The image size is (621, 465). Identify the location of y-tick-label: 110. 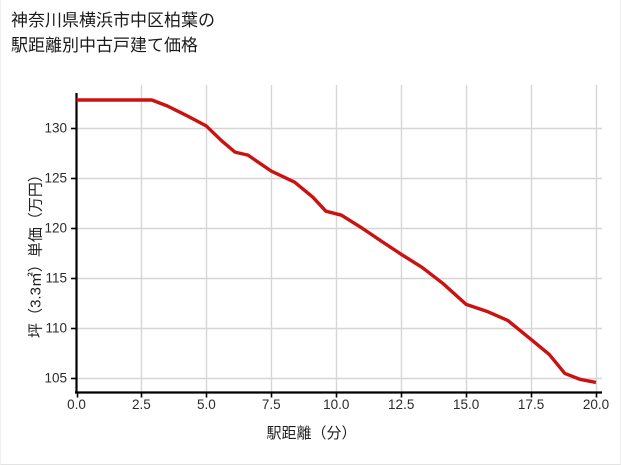
(56, 328).